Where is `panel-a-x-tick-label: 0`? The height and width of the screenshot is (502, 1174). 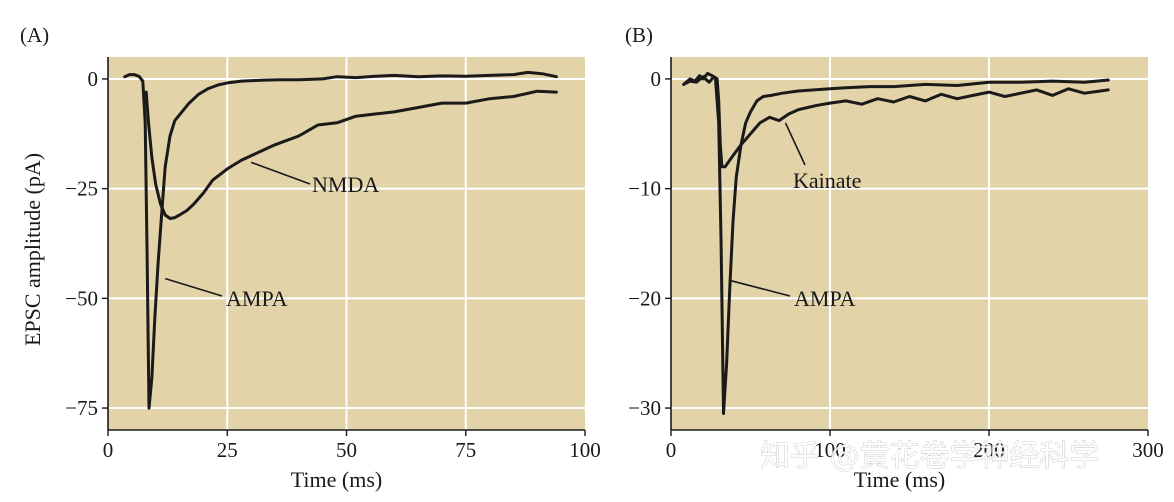
panel-a-x-tick-label: 0 is located at coordinates (108, 450).